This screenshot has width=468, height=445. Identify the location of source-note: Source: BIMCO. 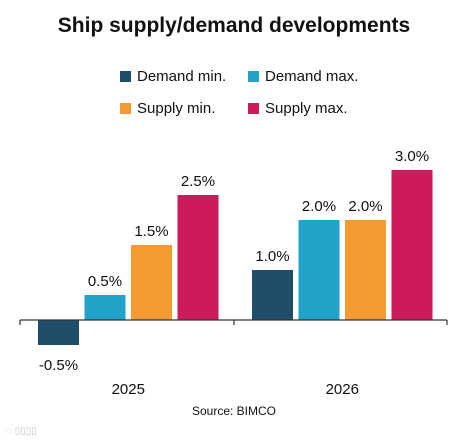
(234, 411).